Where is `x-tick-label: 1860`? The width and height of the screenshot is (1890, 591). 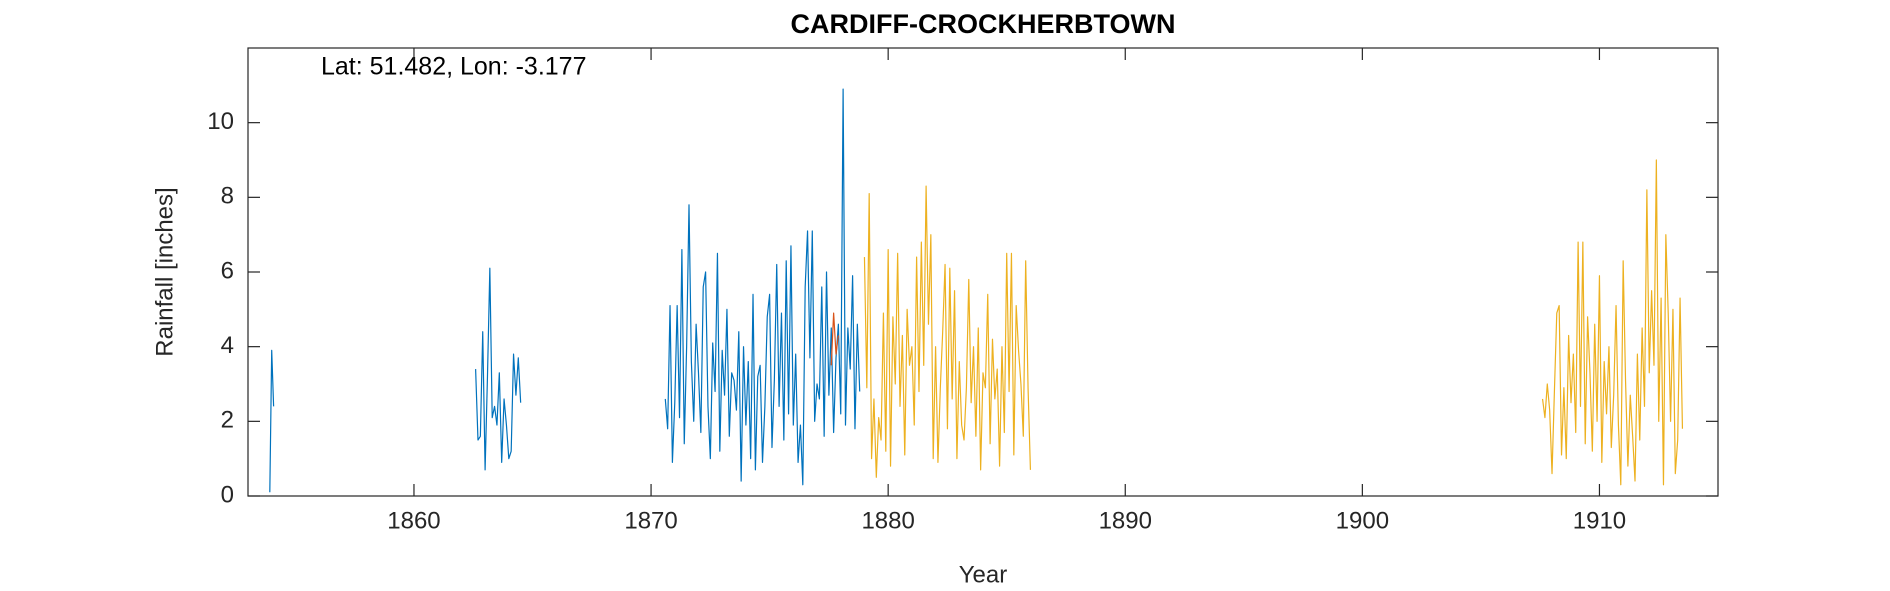
x-tick-label: 1860 is located at coordinates (413, 520).